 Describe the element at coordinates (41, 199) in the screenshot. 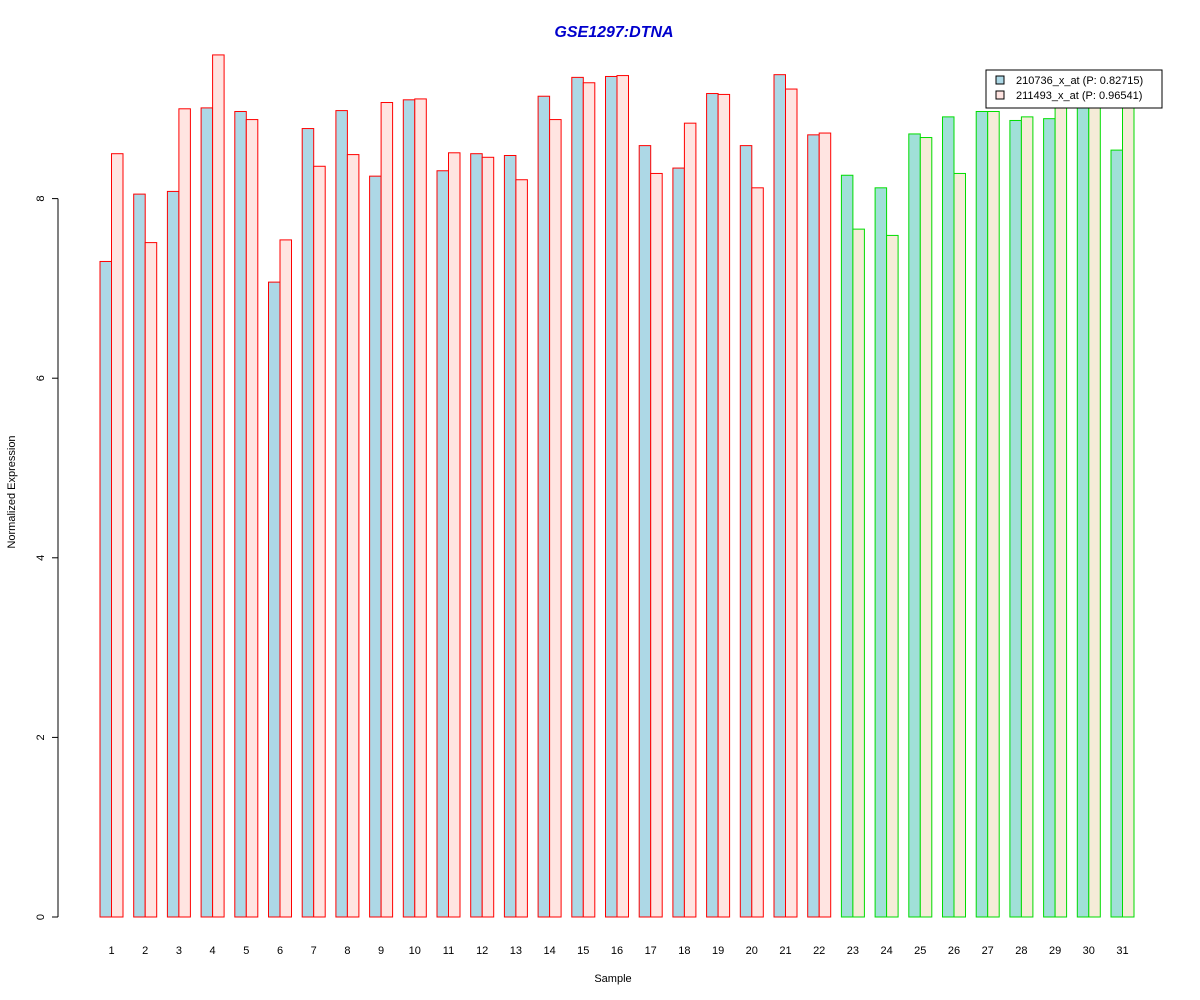

I see `y-tick-label: 8` at that location.